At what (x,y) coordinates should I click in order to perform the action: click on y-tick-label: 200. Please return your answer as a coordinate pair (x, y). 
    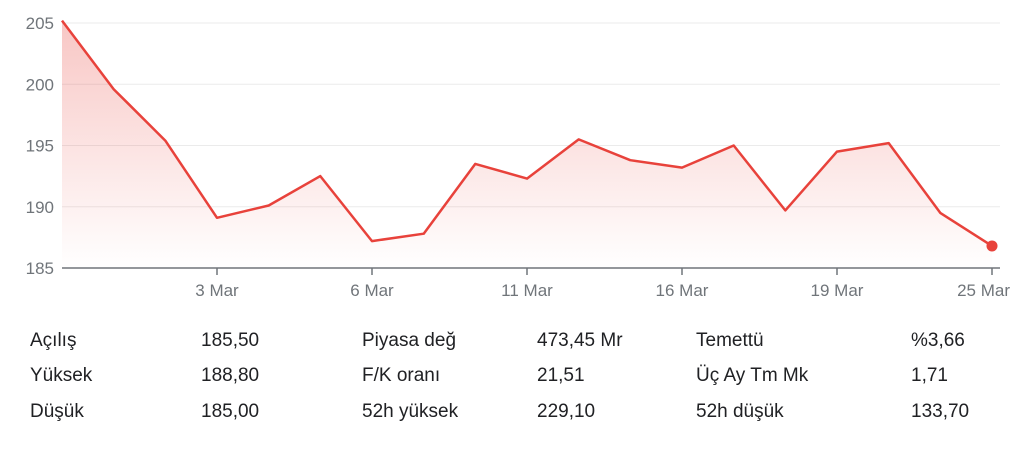
    Looking at the image, I should click on (40, 84).